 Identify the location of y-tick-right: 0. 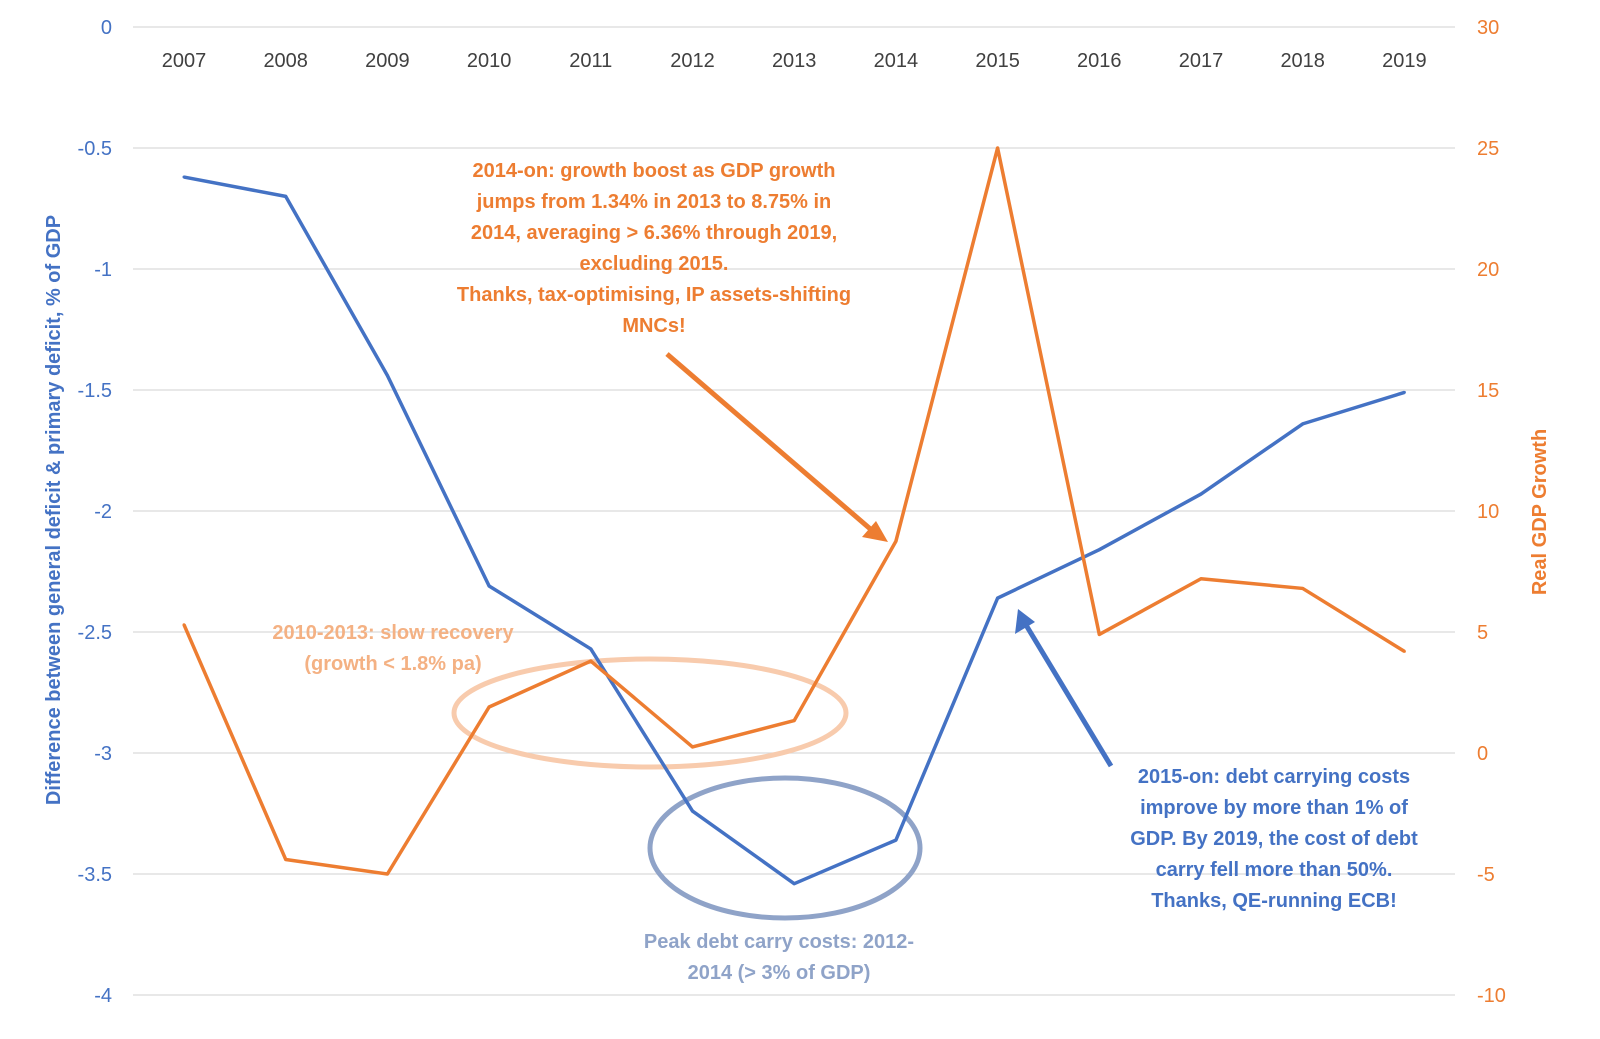
(1482, 754).